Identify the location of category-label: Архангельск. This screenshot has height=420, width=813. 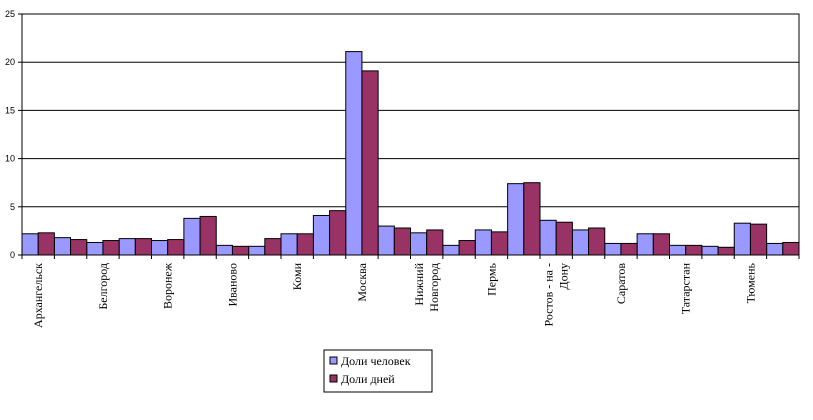
(38, 295).